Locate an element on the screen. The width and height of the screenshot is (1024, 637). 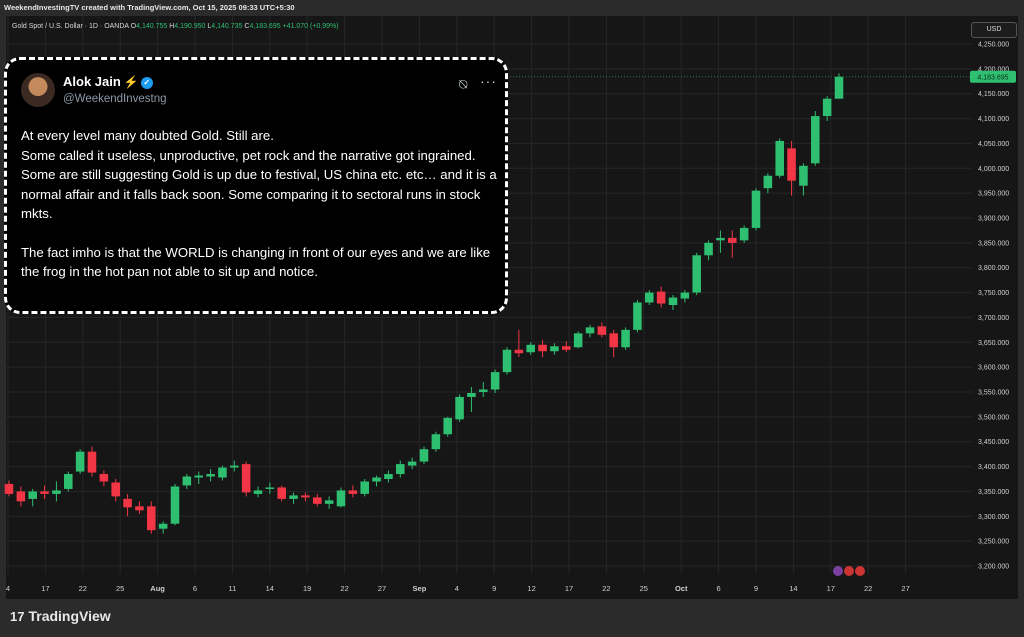
ohlc-high-label: H is located at coordinates (172, 26).